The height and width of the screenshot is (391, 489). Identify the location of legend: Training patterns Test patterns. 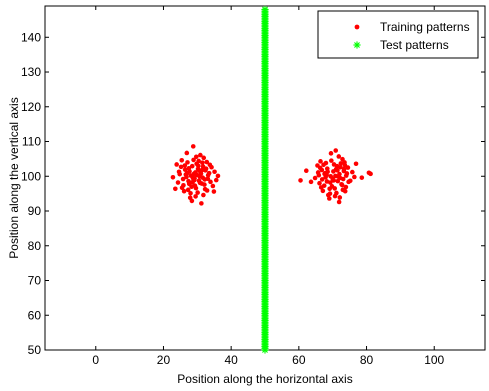
(398, 34).